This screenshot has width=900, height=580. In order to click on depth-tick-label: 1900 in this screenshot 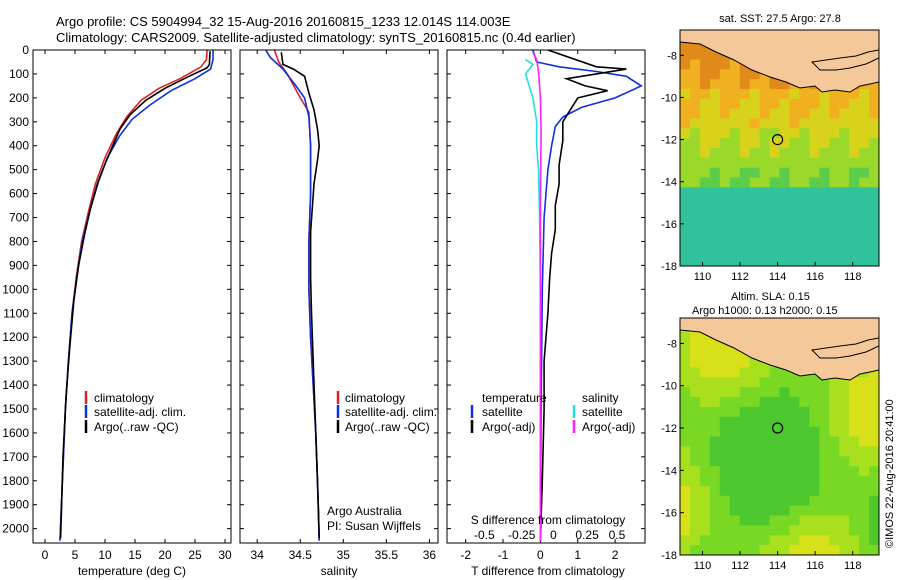, I will do `click(15, 505)`.